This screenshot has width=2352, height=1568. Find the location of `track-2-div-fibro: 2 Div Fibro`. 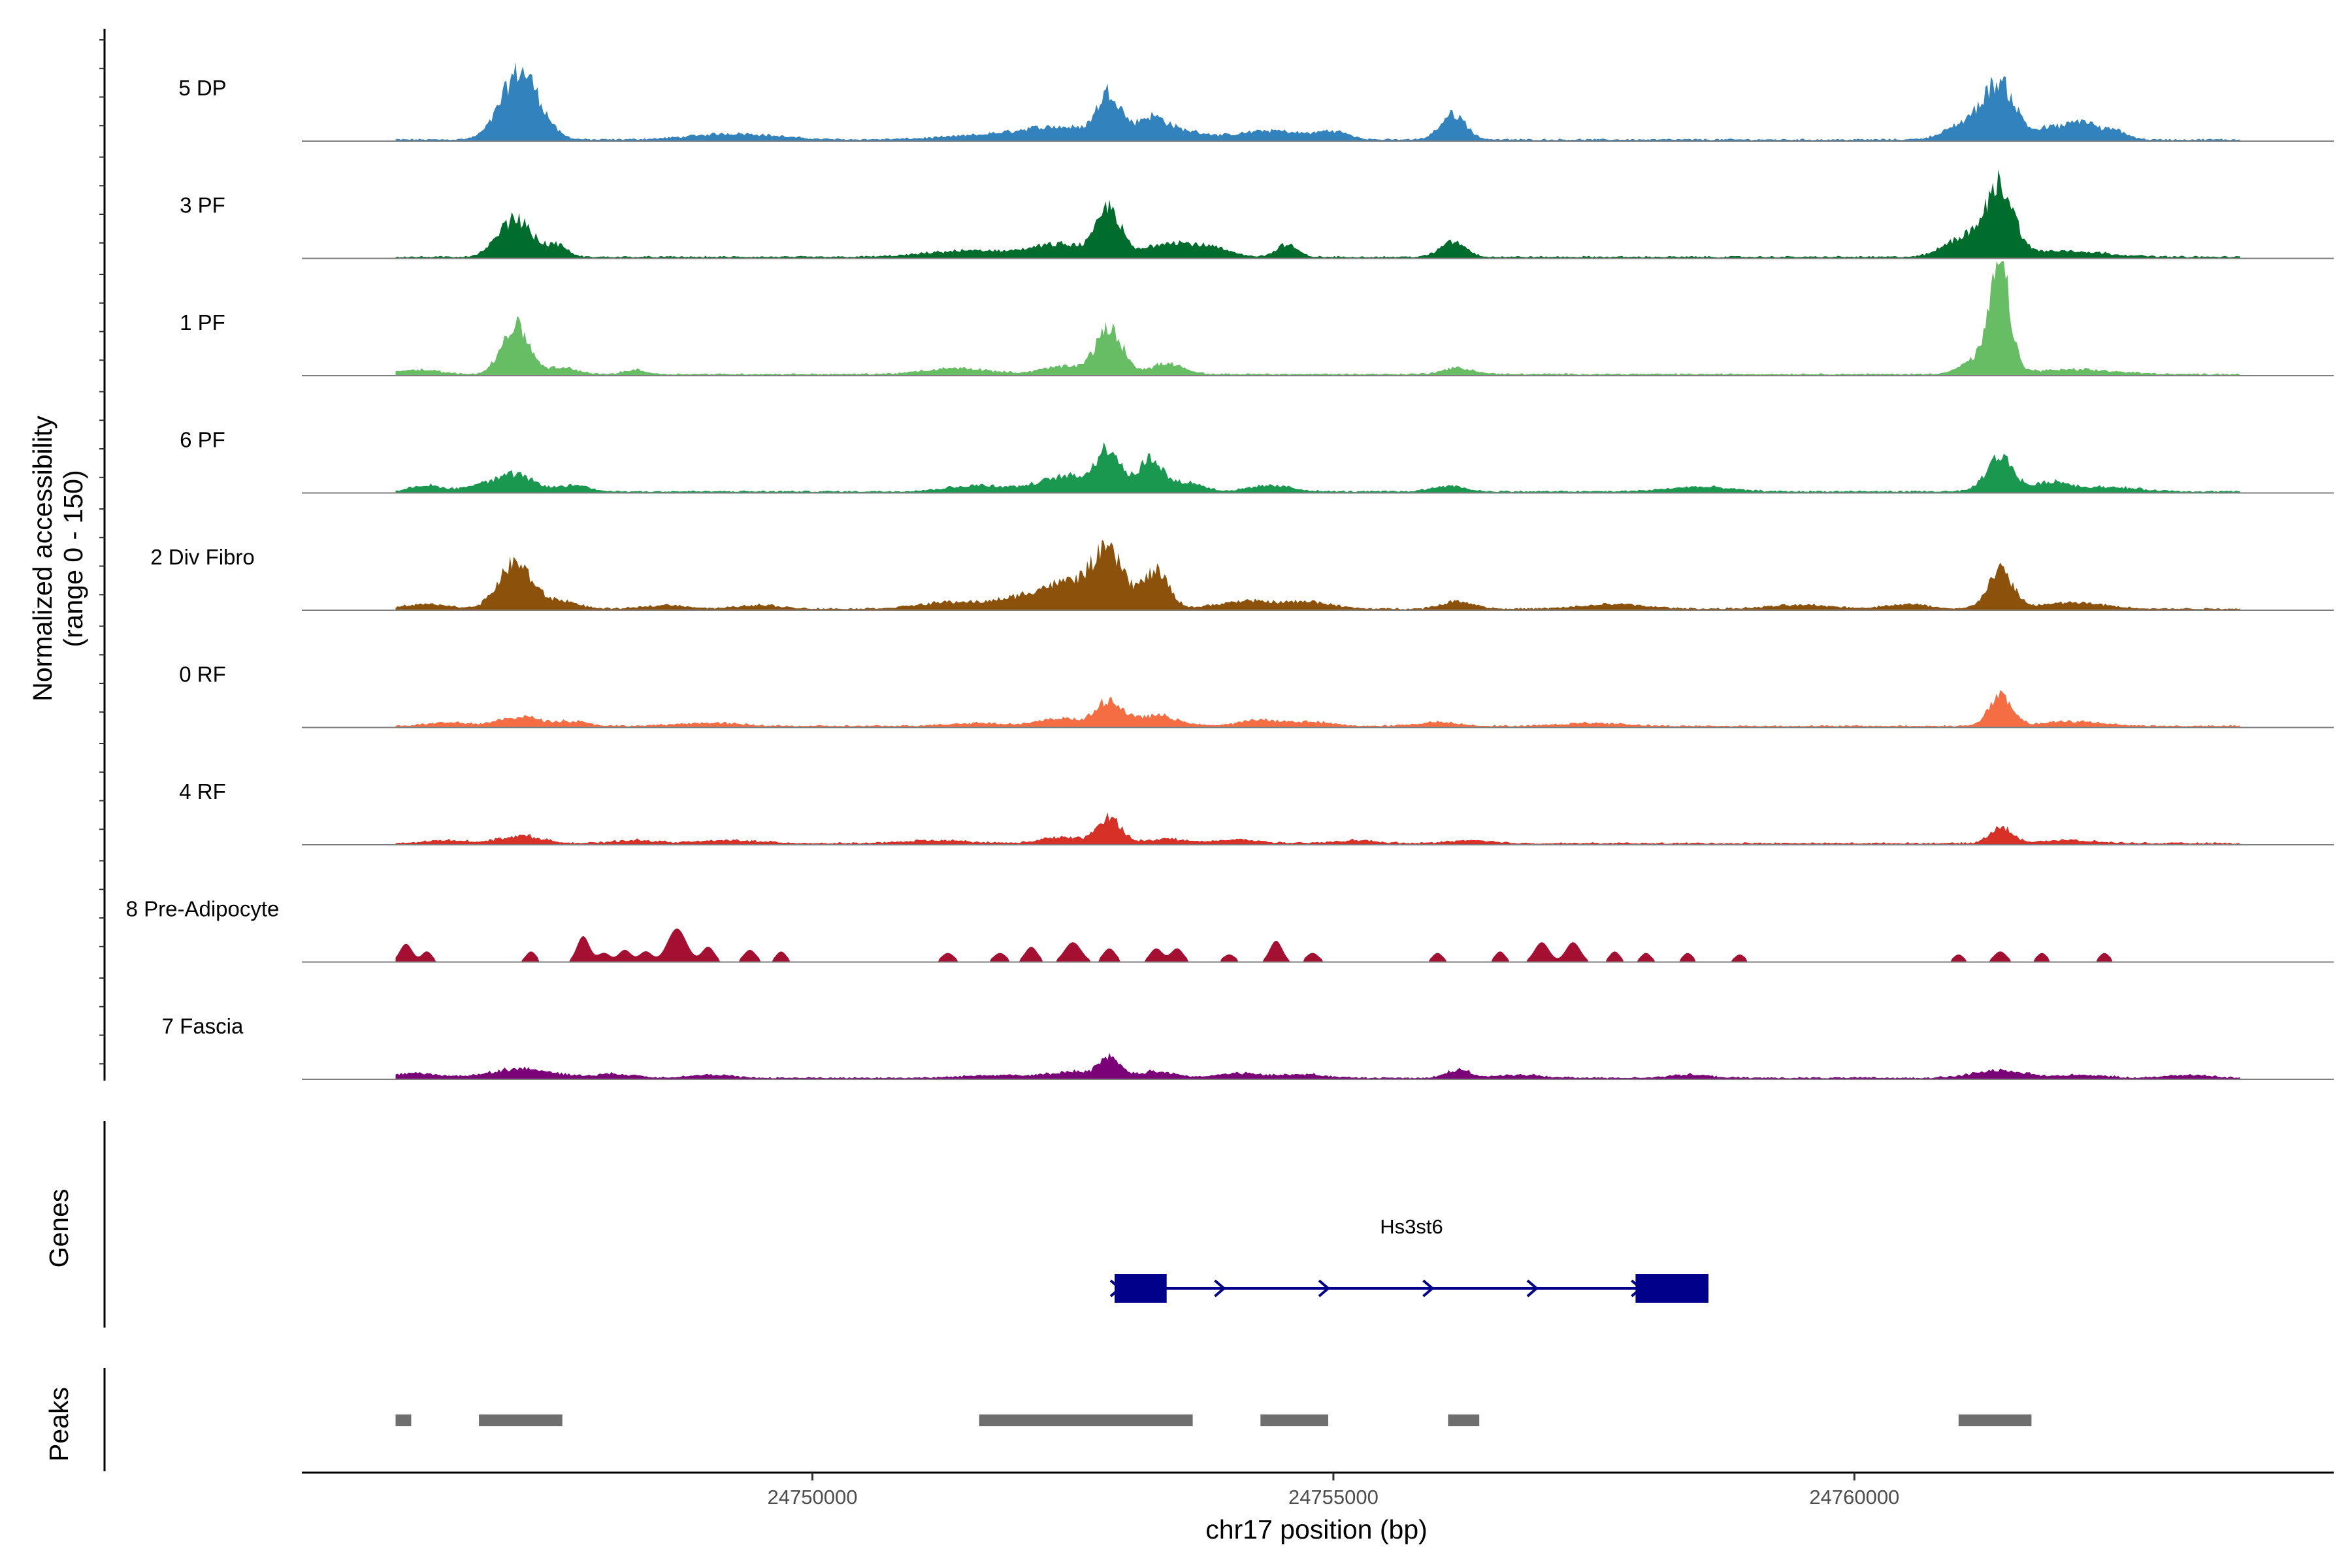

track-2-div-fibro: 2 Div Fibro is located at coordinates (1242, 575).